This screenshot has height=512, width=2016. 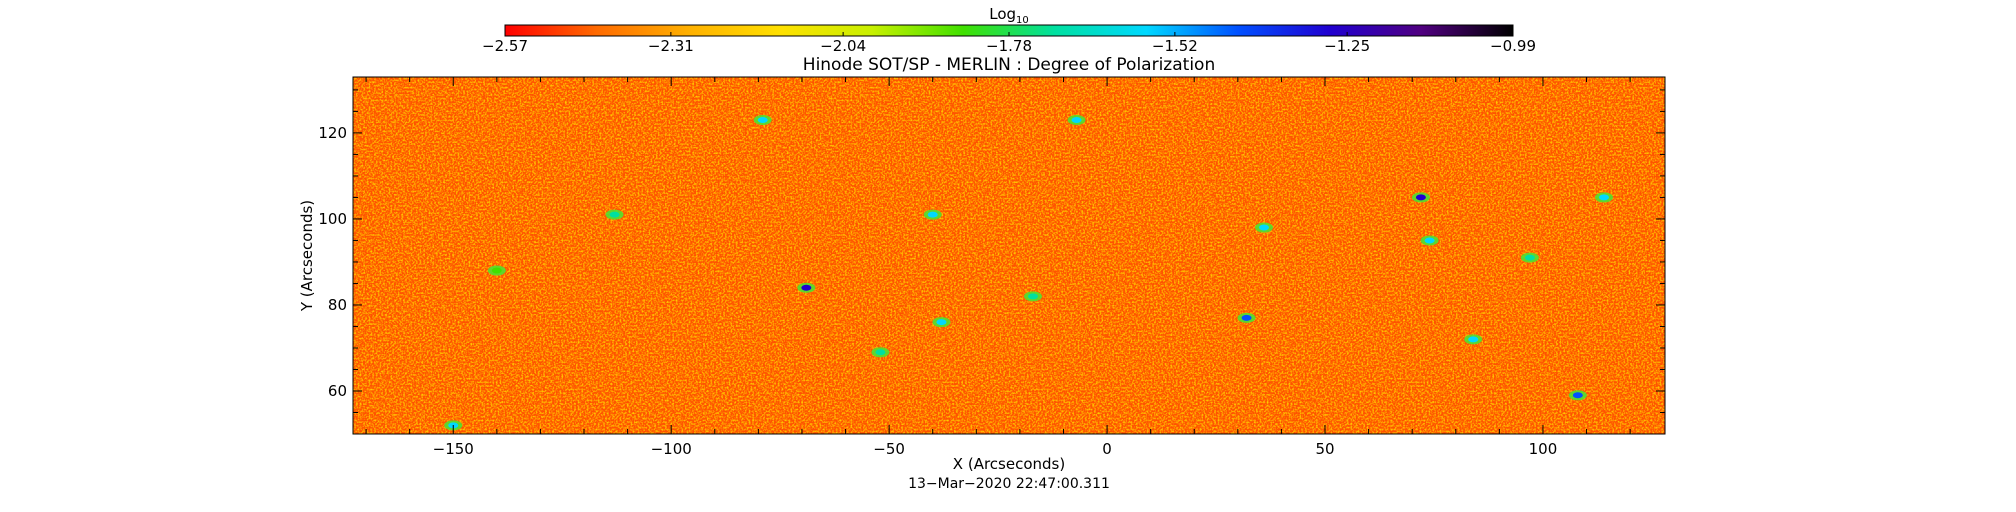 What do you see at coordinates (307, 256) in the screenshot?
I see `y-axis-title: Y (Arcseconds)` at bounding box center [307, 256].